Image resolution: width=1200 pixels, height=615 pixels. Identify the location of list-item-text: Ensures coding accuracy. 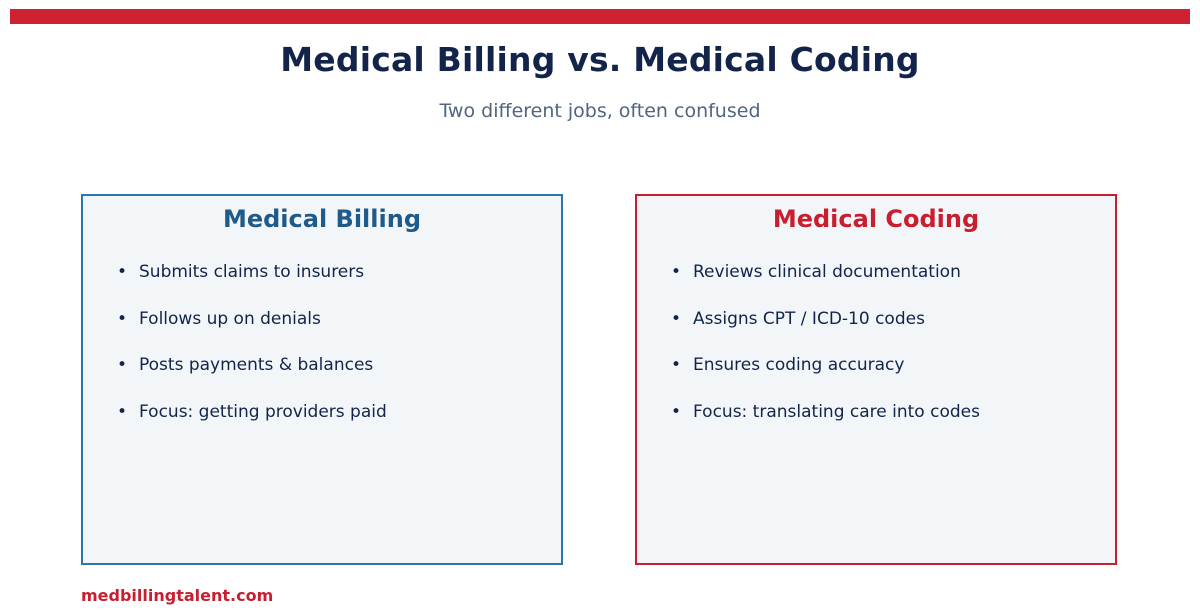
(799, 365).